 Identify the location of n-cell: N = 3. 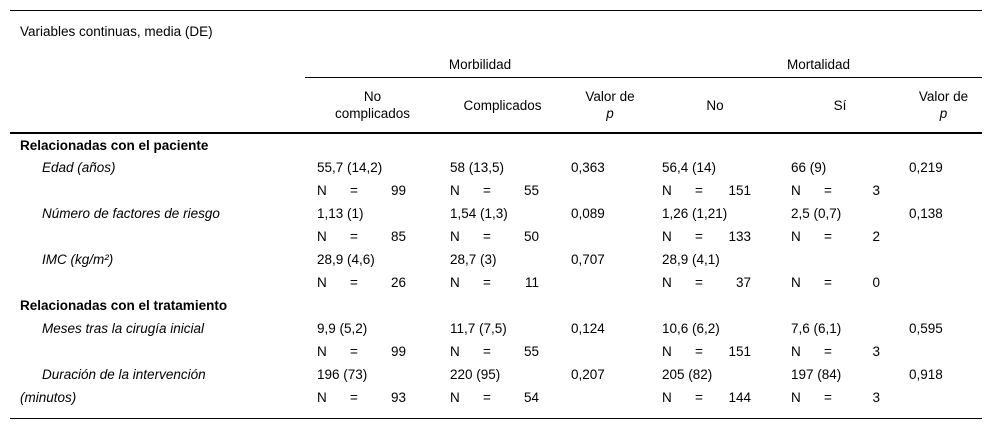
(840, 351).